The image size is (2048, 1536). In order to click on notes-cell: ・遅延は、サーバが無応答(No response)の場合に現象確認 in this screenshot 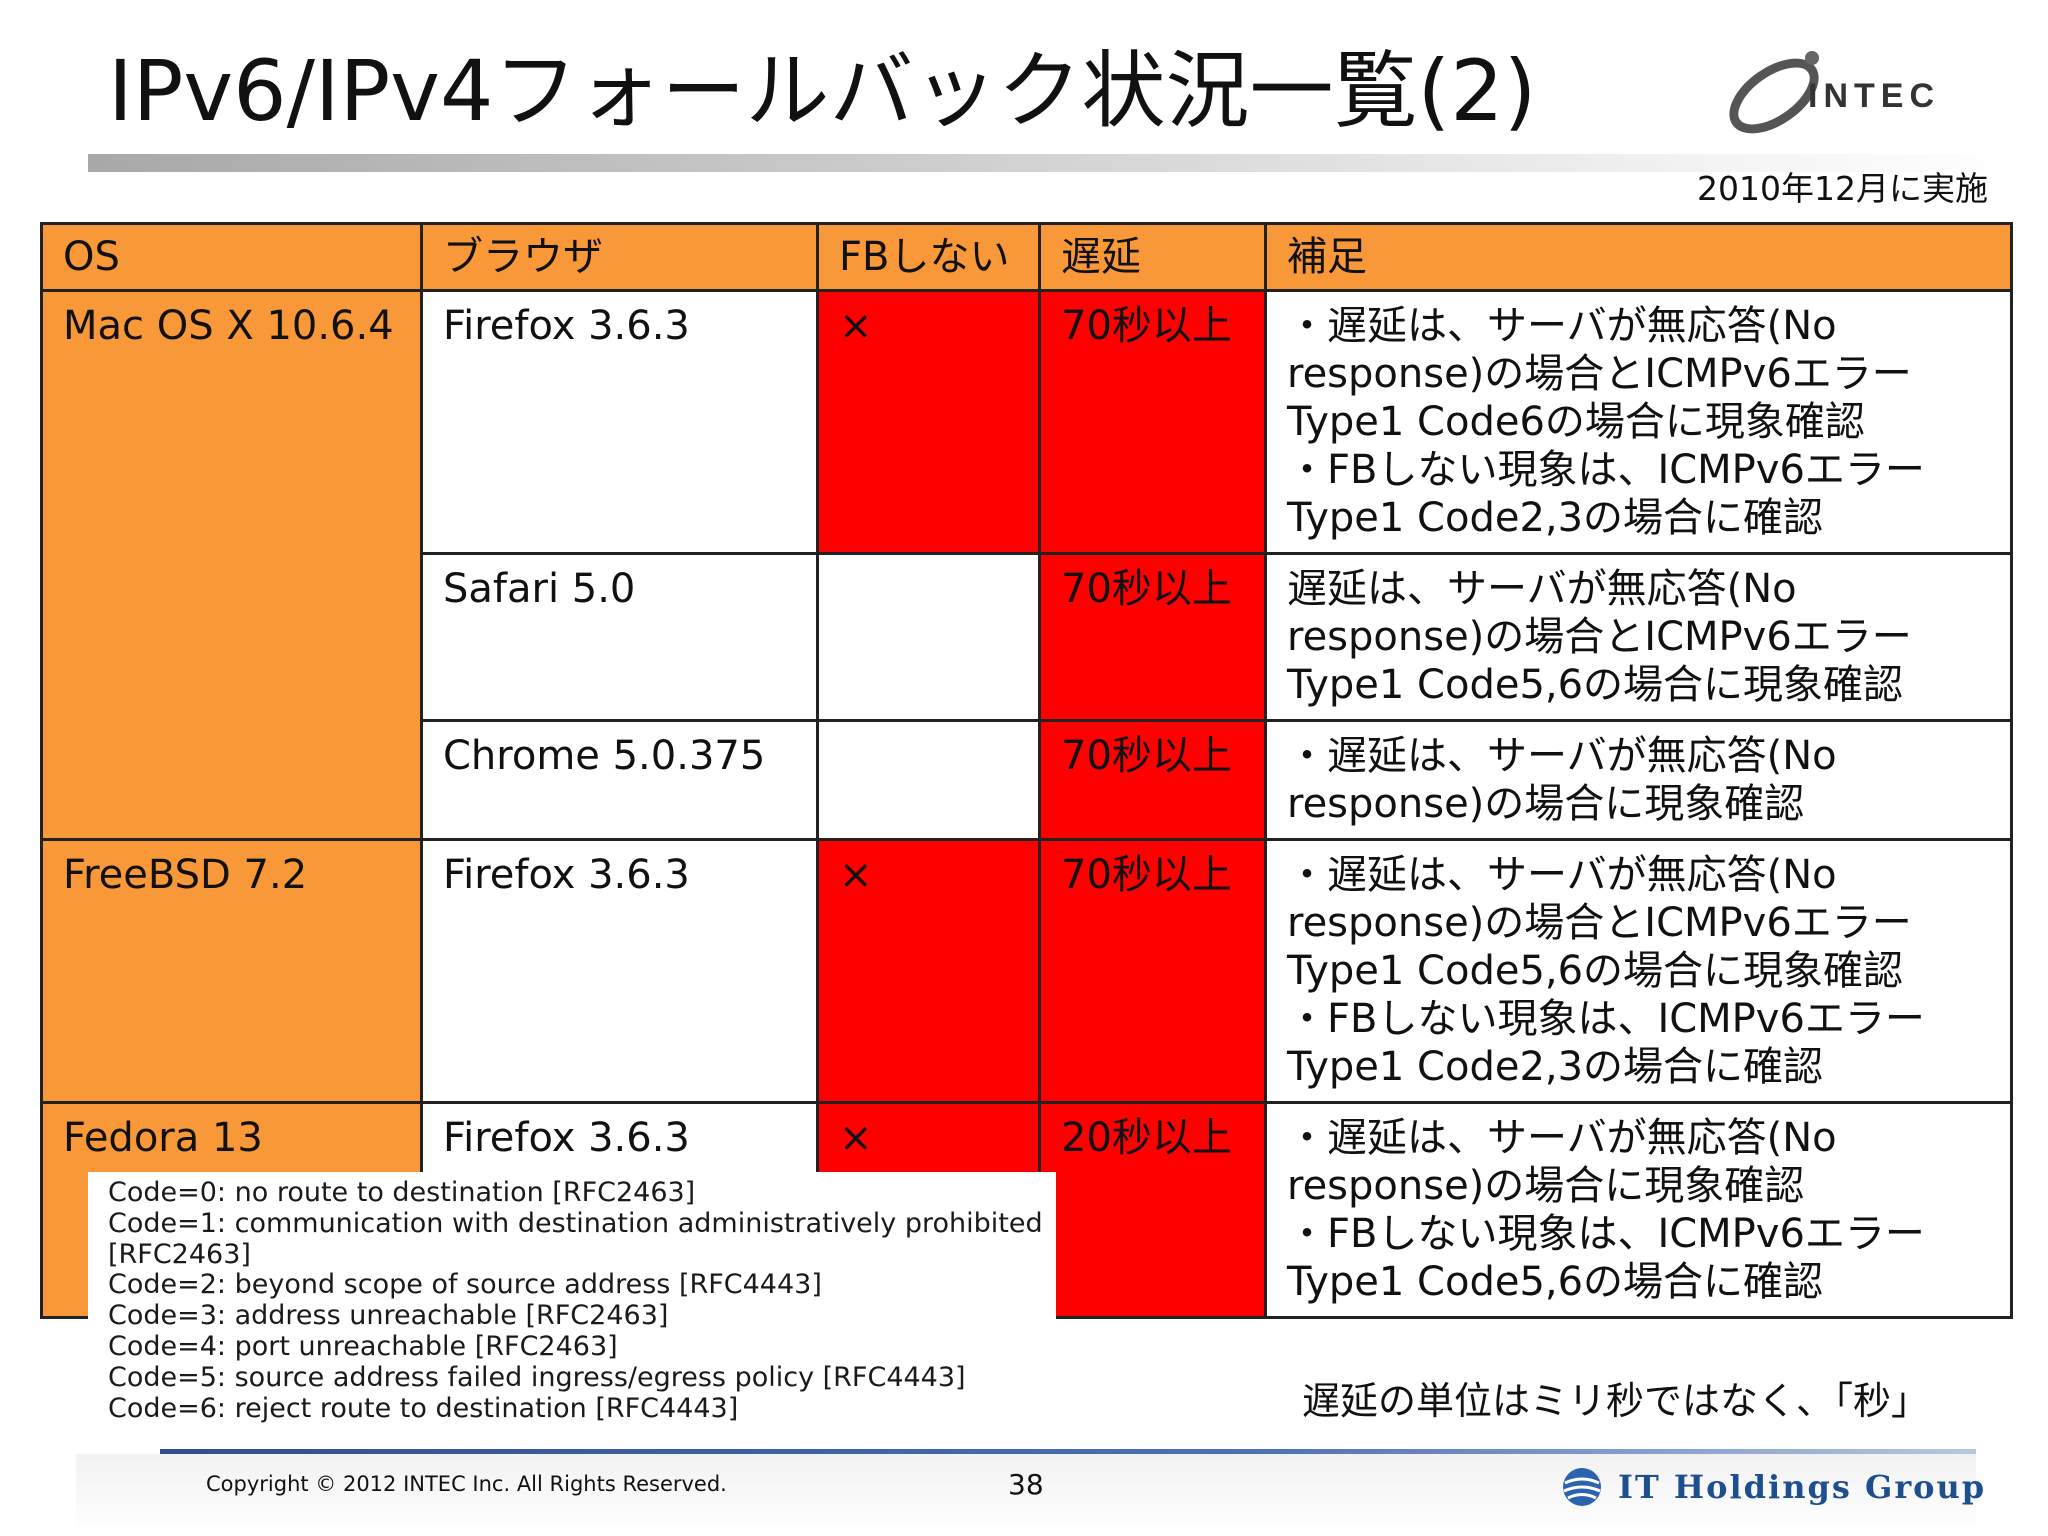, I will do `click(1638, 780)`.